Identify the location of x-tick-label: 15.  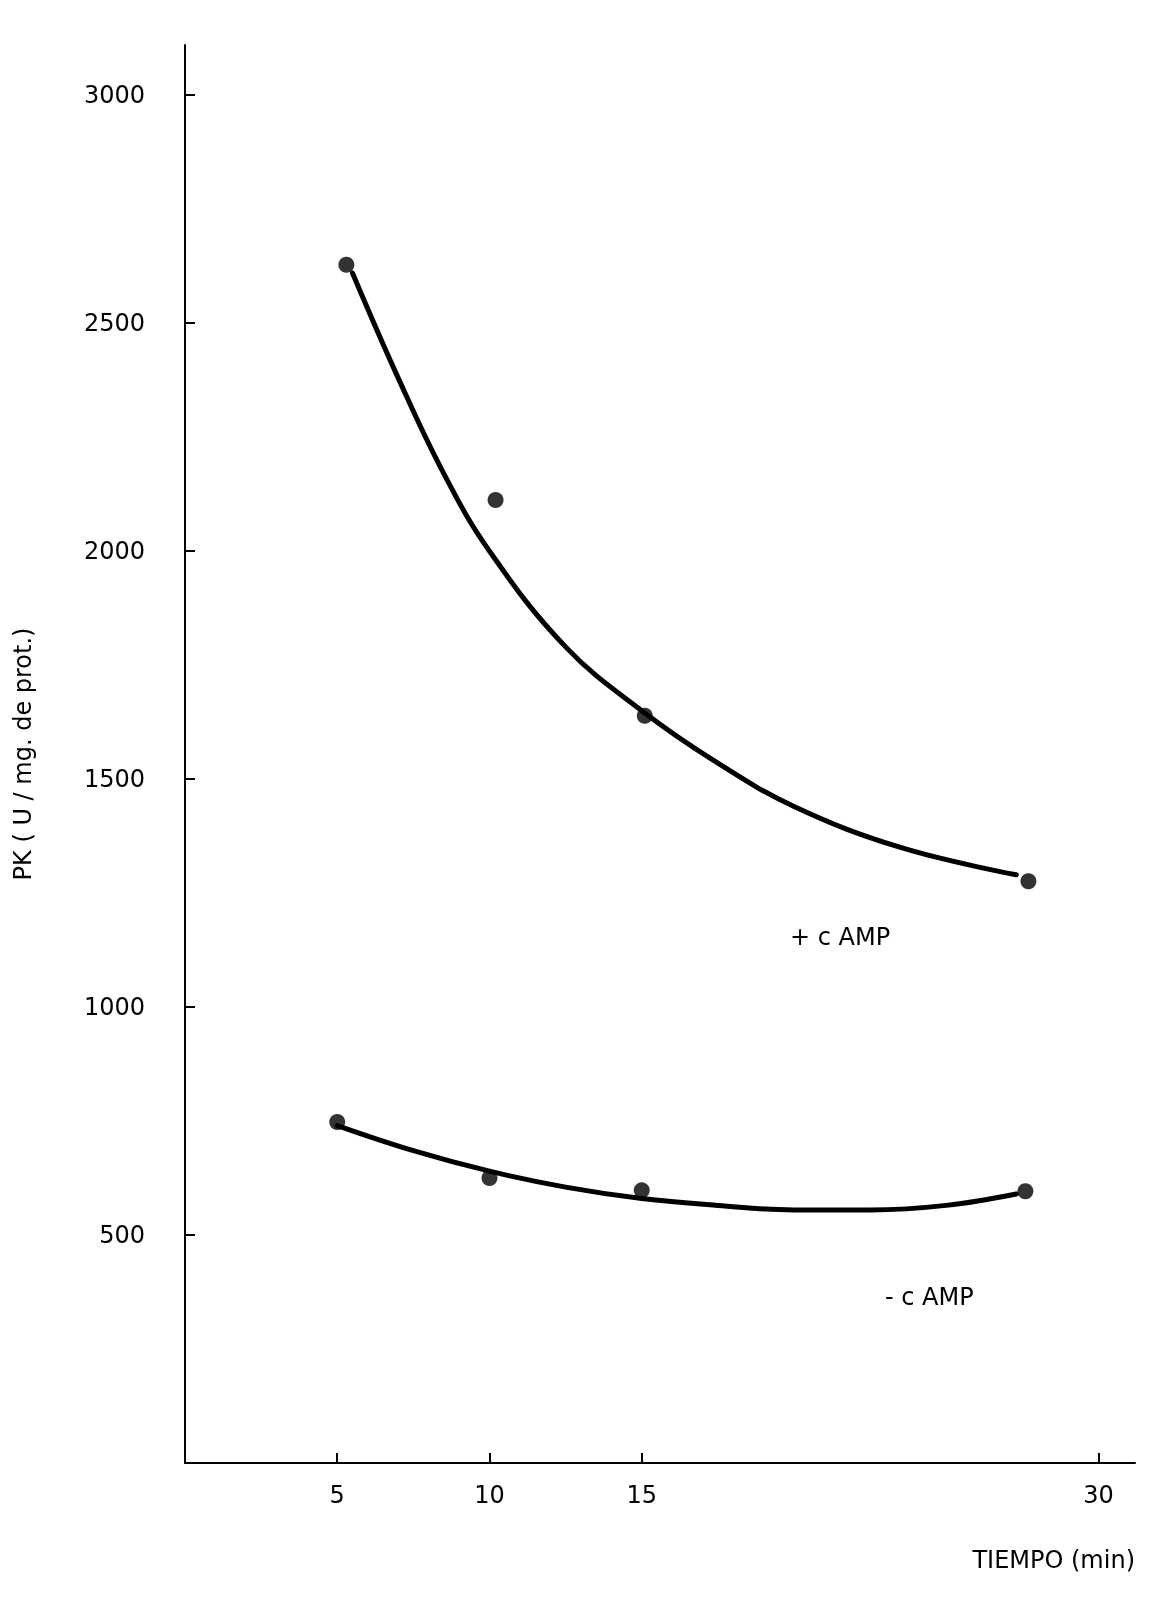
(641, 1495).